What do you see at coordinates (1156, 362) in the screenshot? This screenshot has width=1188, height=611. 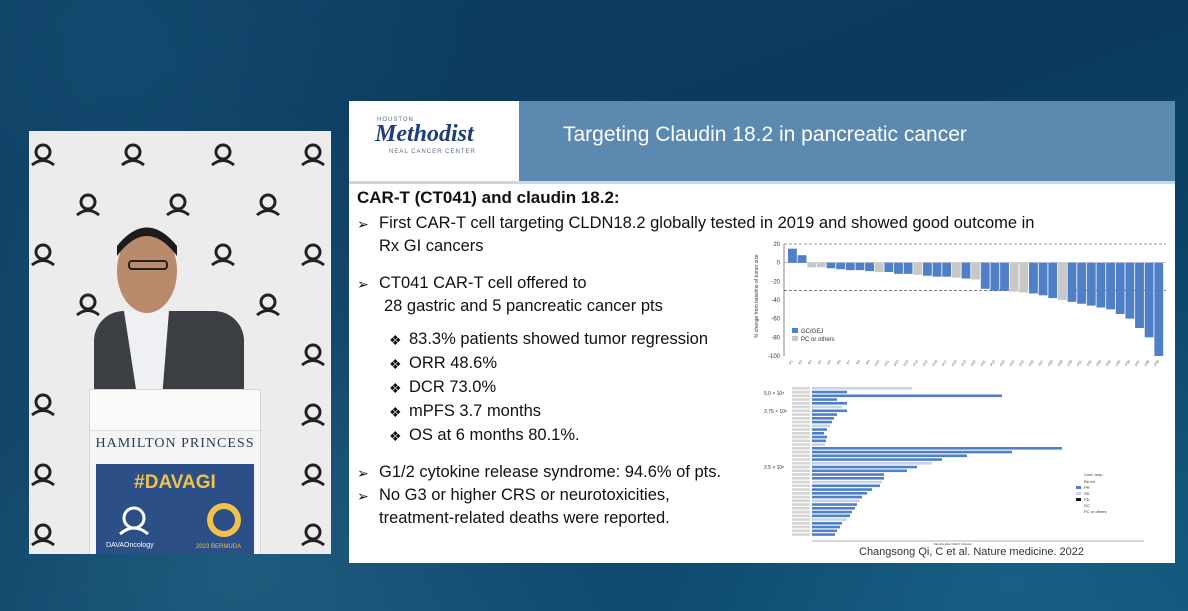 I see `waterfall-category-label: P39` at bounding box center [1156, 362].